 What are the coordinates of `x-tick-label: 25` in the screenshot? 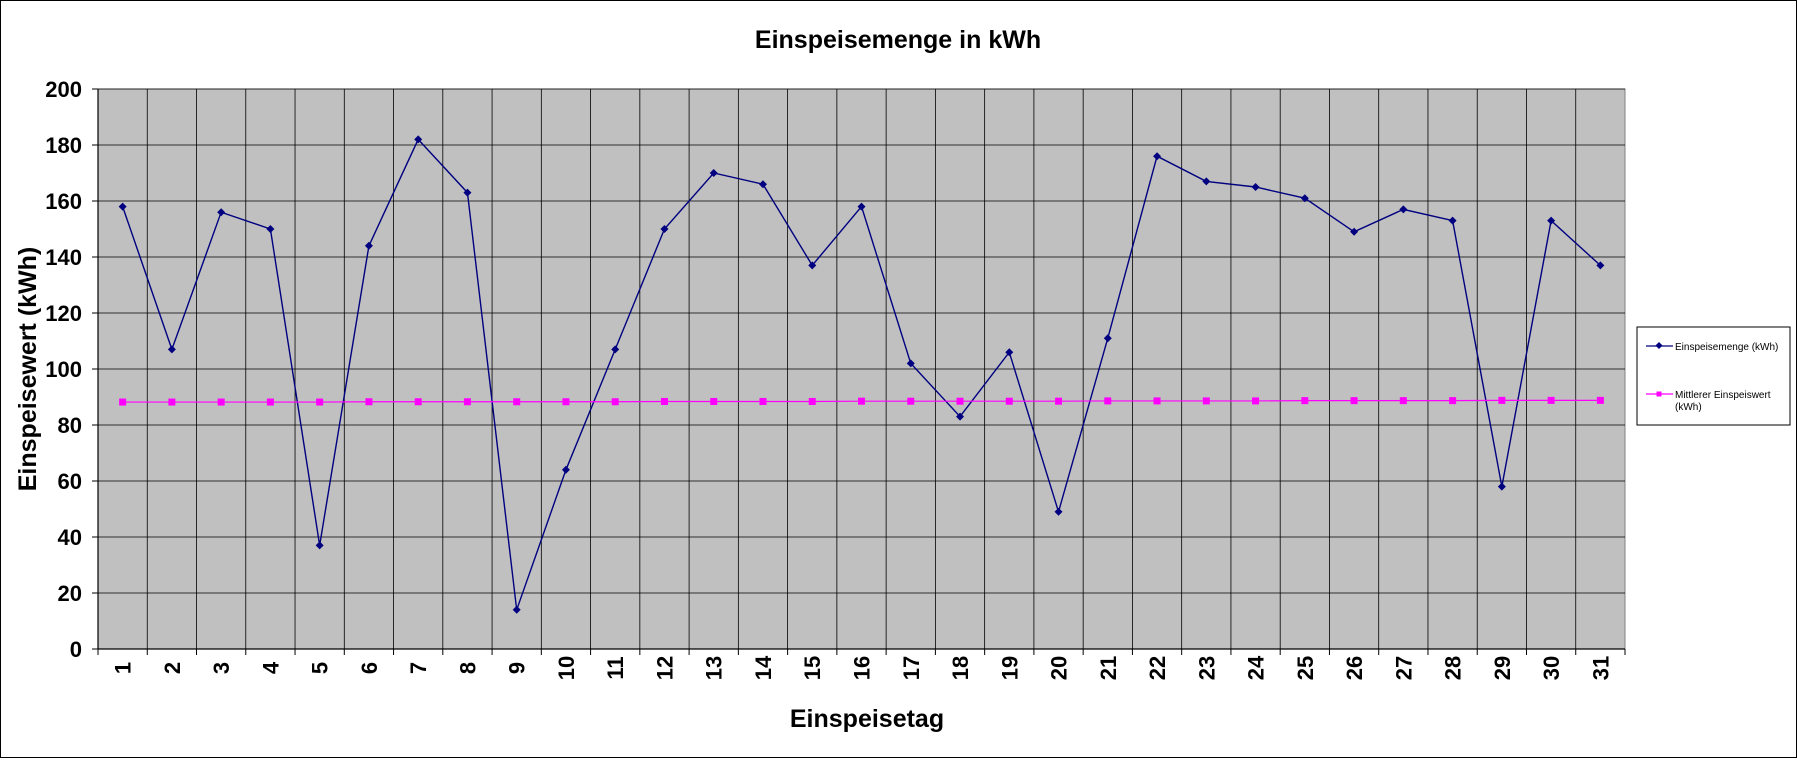 It's located at (1305, 668).